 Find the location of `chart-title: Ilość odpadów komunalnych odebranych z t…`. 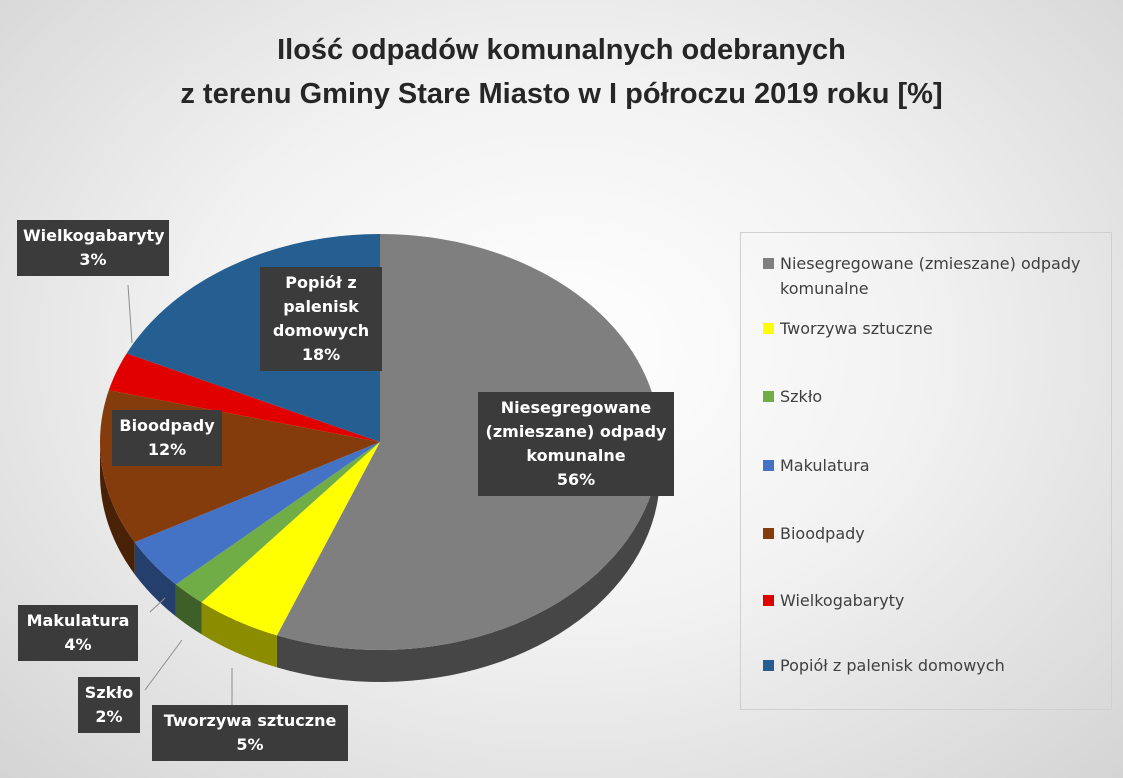

chart-title: Ilość odpadów komunalnych odebranych z t… is located at coordinates (561, 72).